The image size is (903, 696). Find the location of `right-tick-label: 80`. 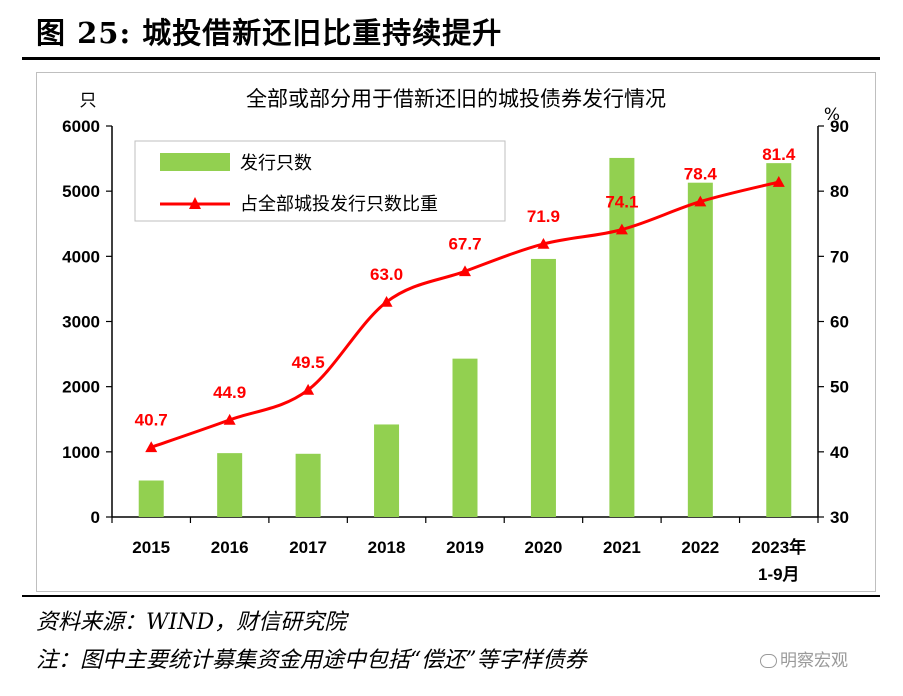

right-tick-label: 80 is located at coordinates (839, 191).